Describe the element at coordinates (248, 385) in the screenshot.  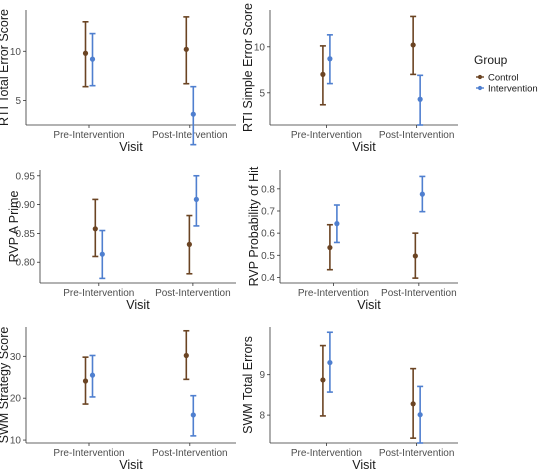
I see `y-axis-title: SWM Total Errors` at that location.